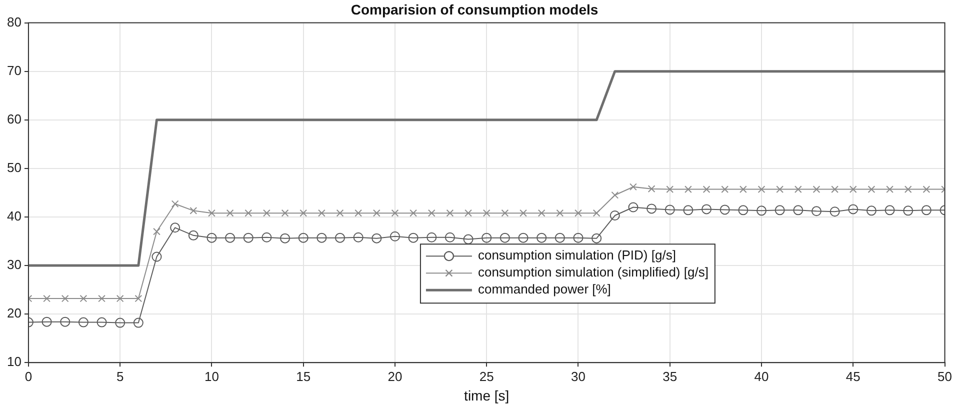 The height and width of the screenshot is (405, 955). Describe the element at coordinates (578, 376) in the screenshot. I see `x-tick-label: 30` at that location.